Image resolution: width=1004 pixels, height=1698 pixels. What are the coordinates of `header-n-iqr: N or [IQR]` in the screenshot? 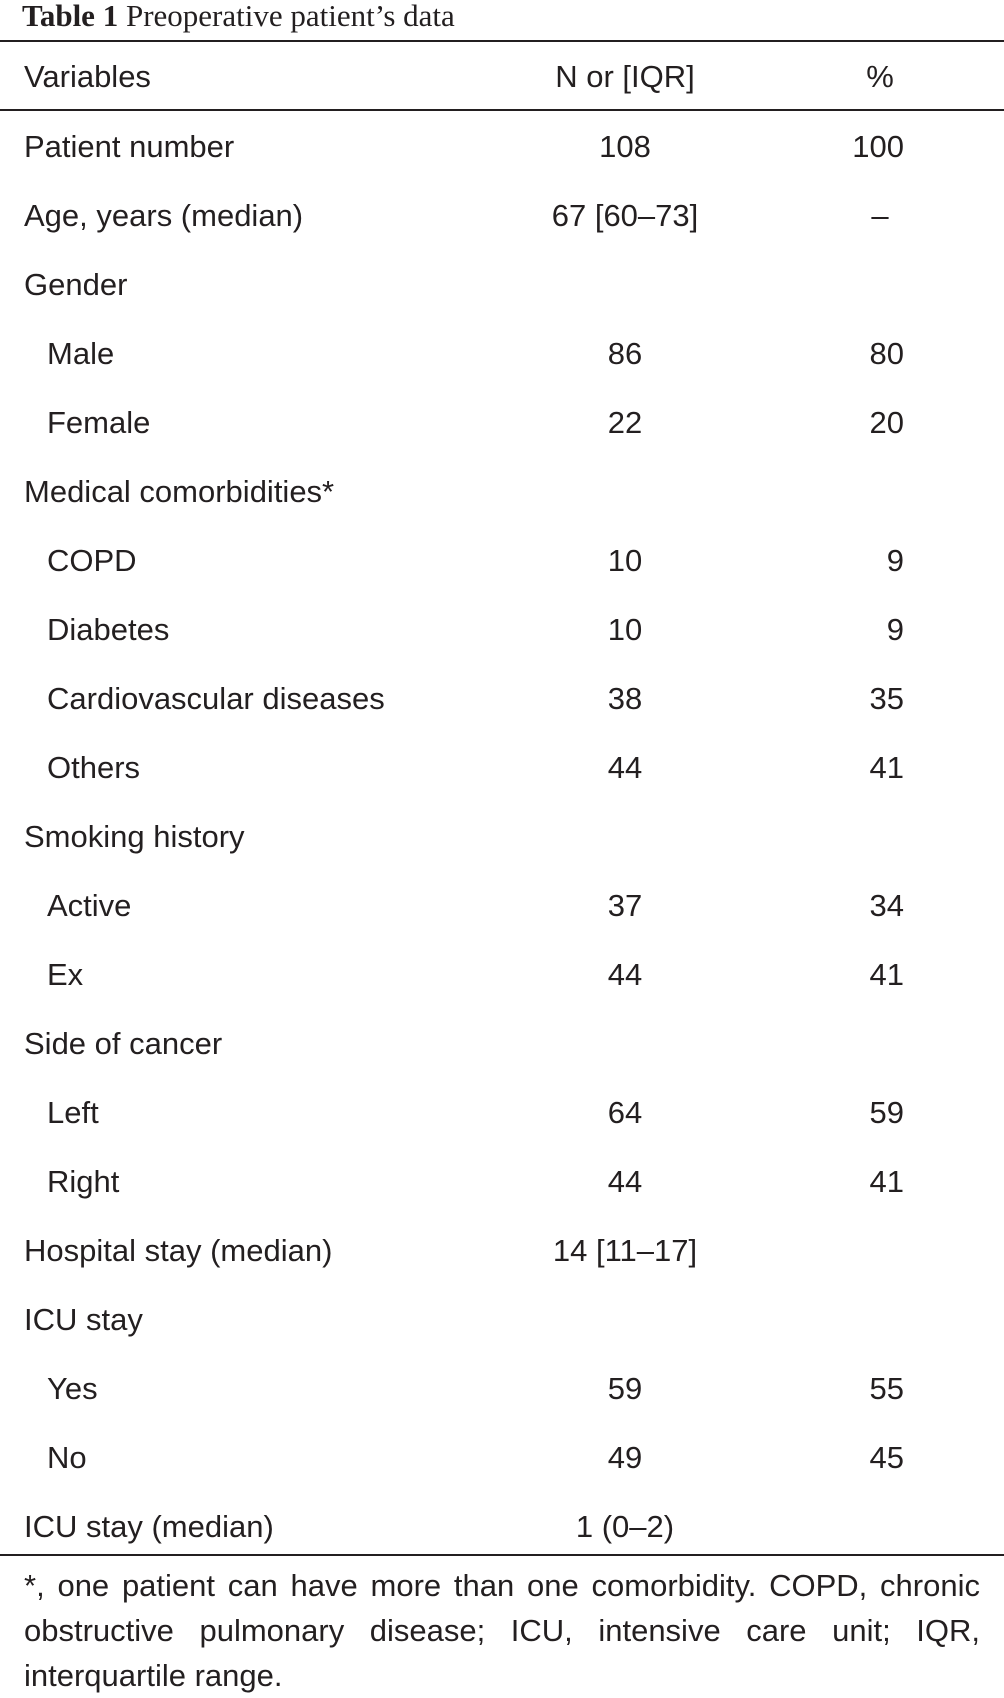 It's located at (625, 76).